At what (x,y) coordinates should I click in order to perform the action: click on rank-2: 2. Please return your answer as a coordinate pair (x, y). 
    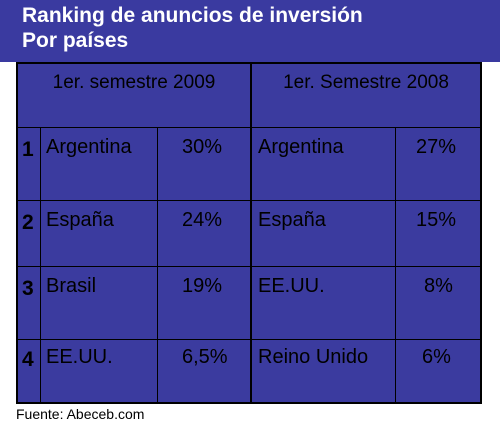
    Looking at the image, I should click on (28, 222).